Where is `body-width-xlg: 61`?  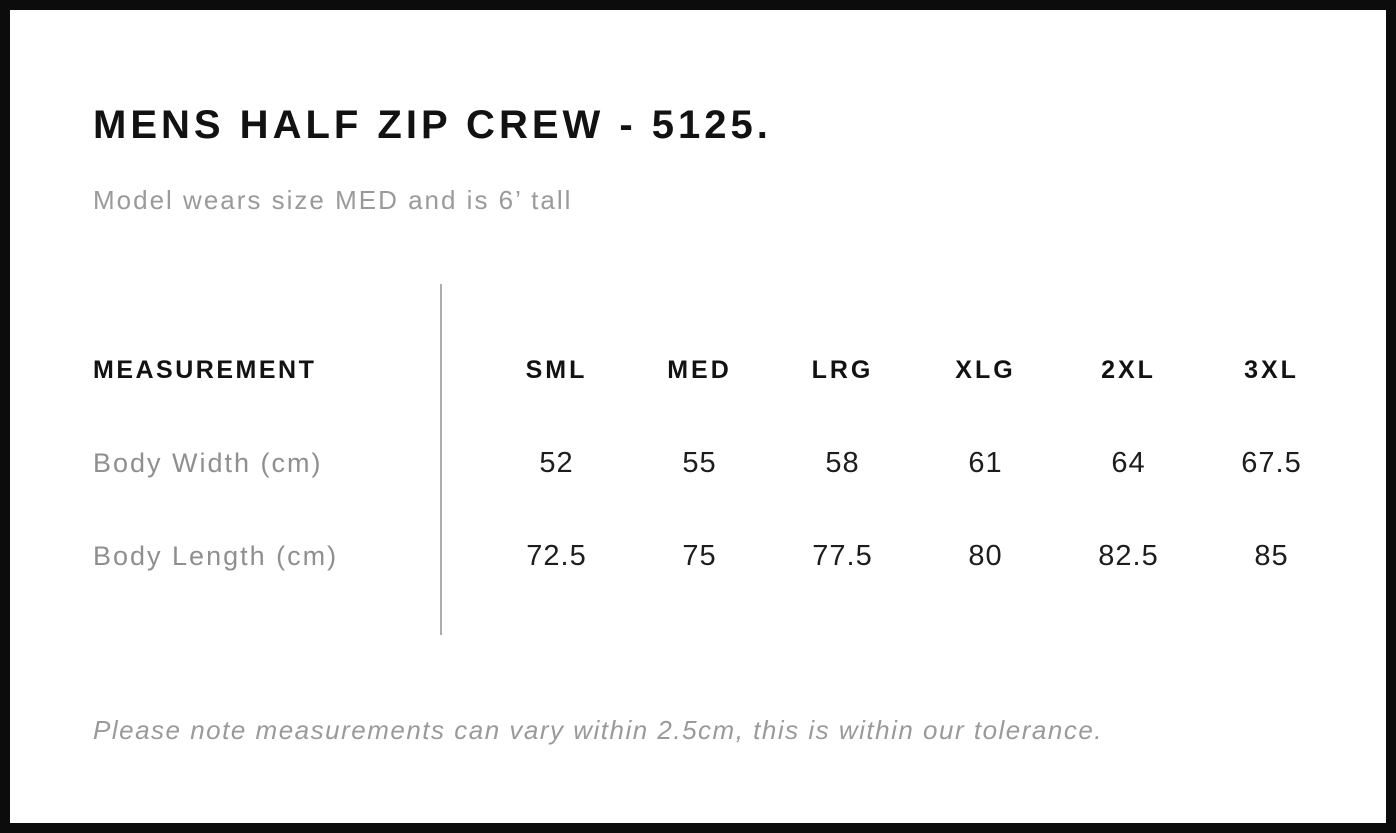 body-width-xlg: 61 is located at coordinates (985, 463).